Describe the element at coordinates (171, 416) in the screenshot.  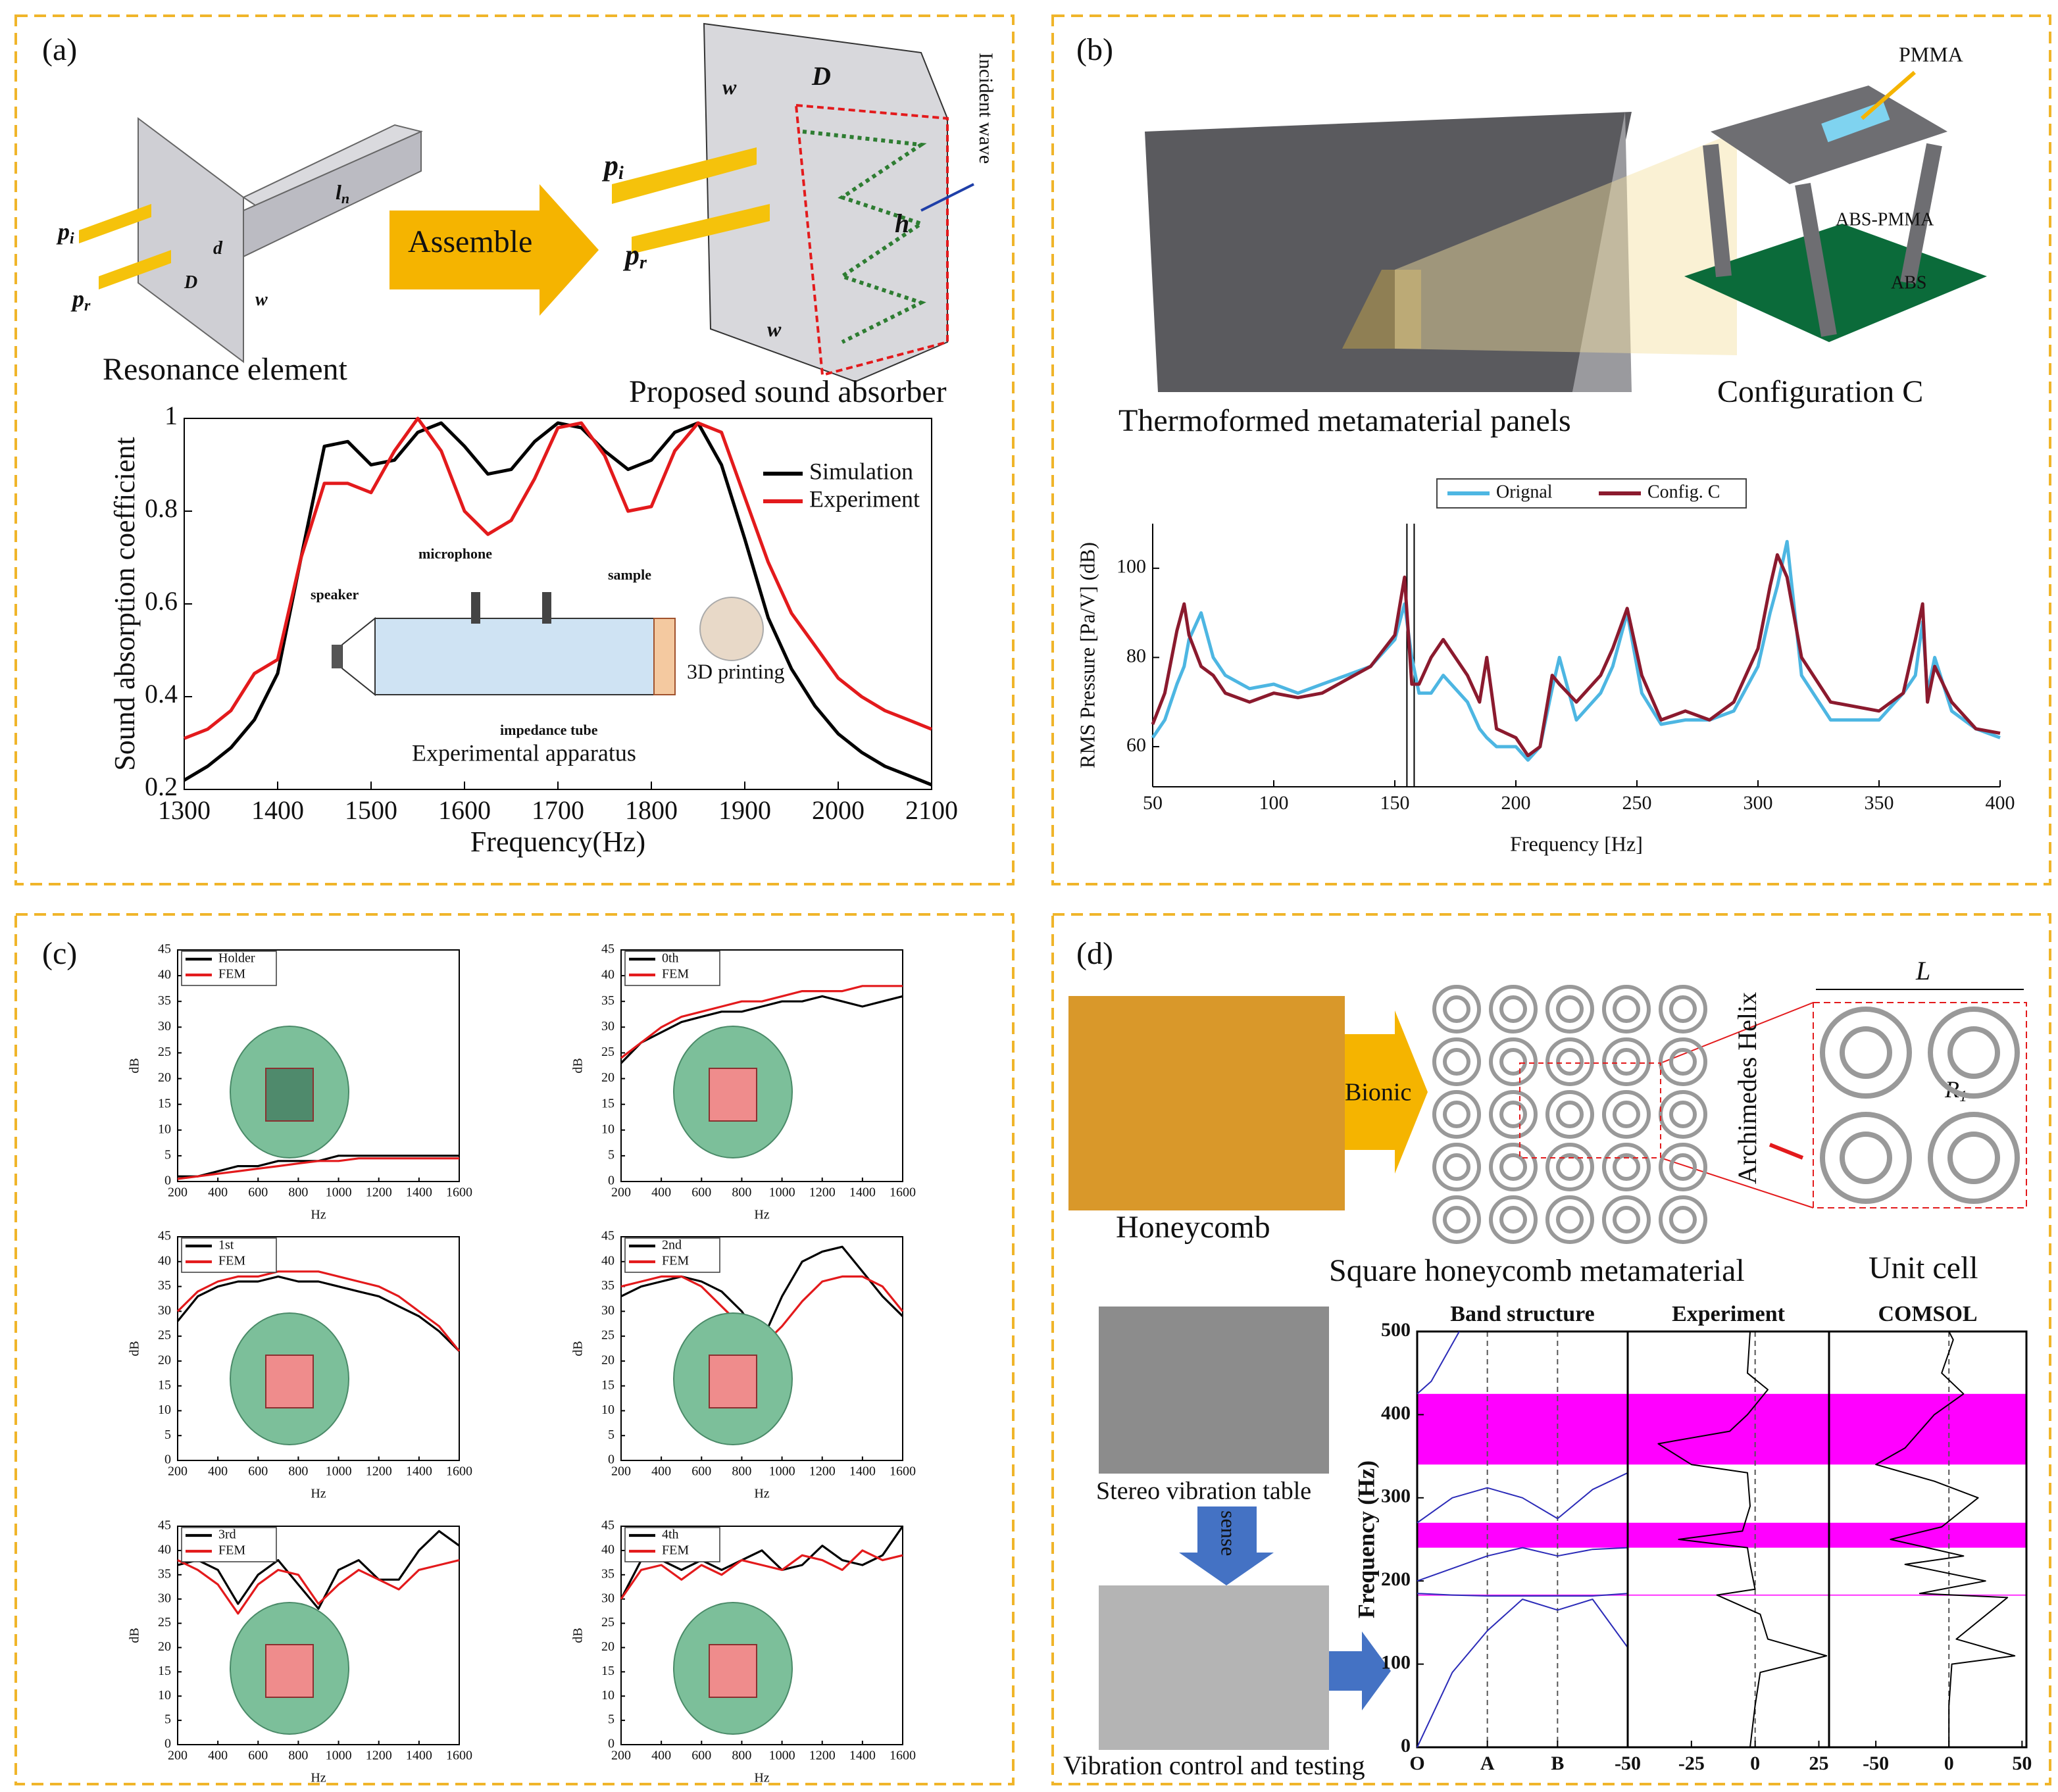
I see `y-tick-label: 1` at that location.